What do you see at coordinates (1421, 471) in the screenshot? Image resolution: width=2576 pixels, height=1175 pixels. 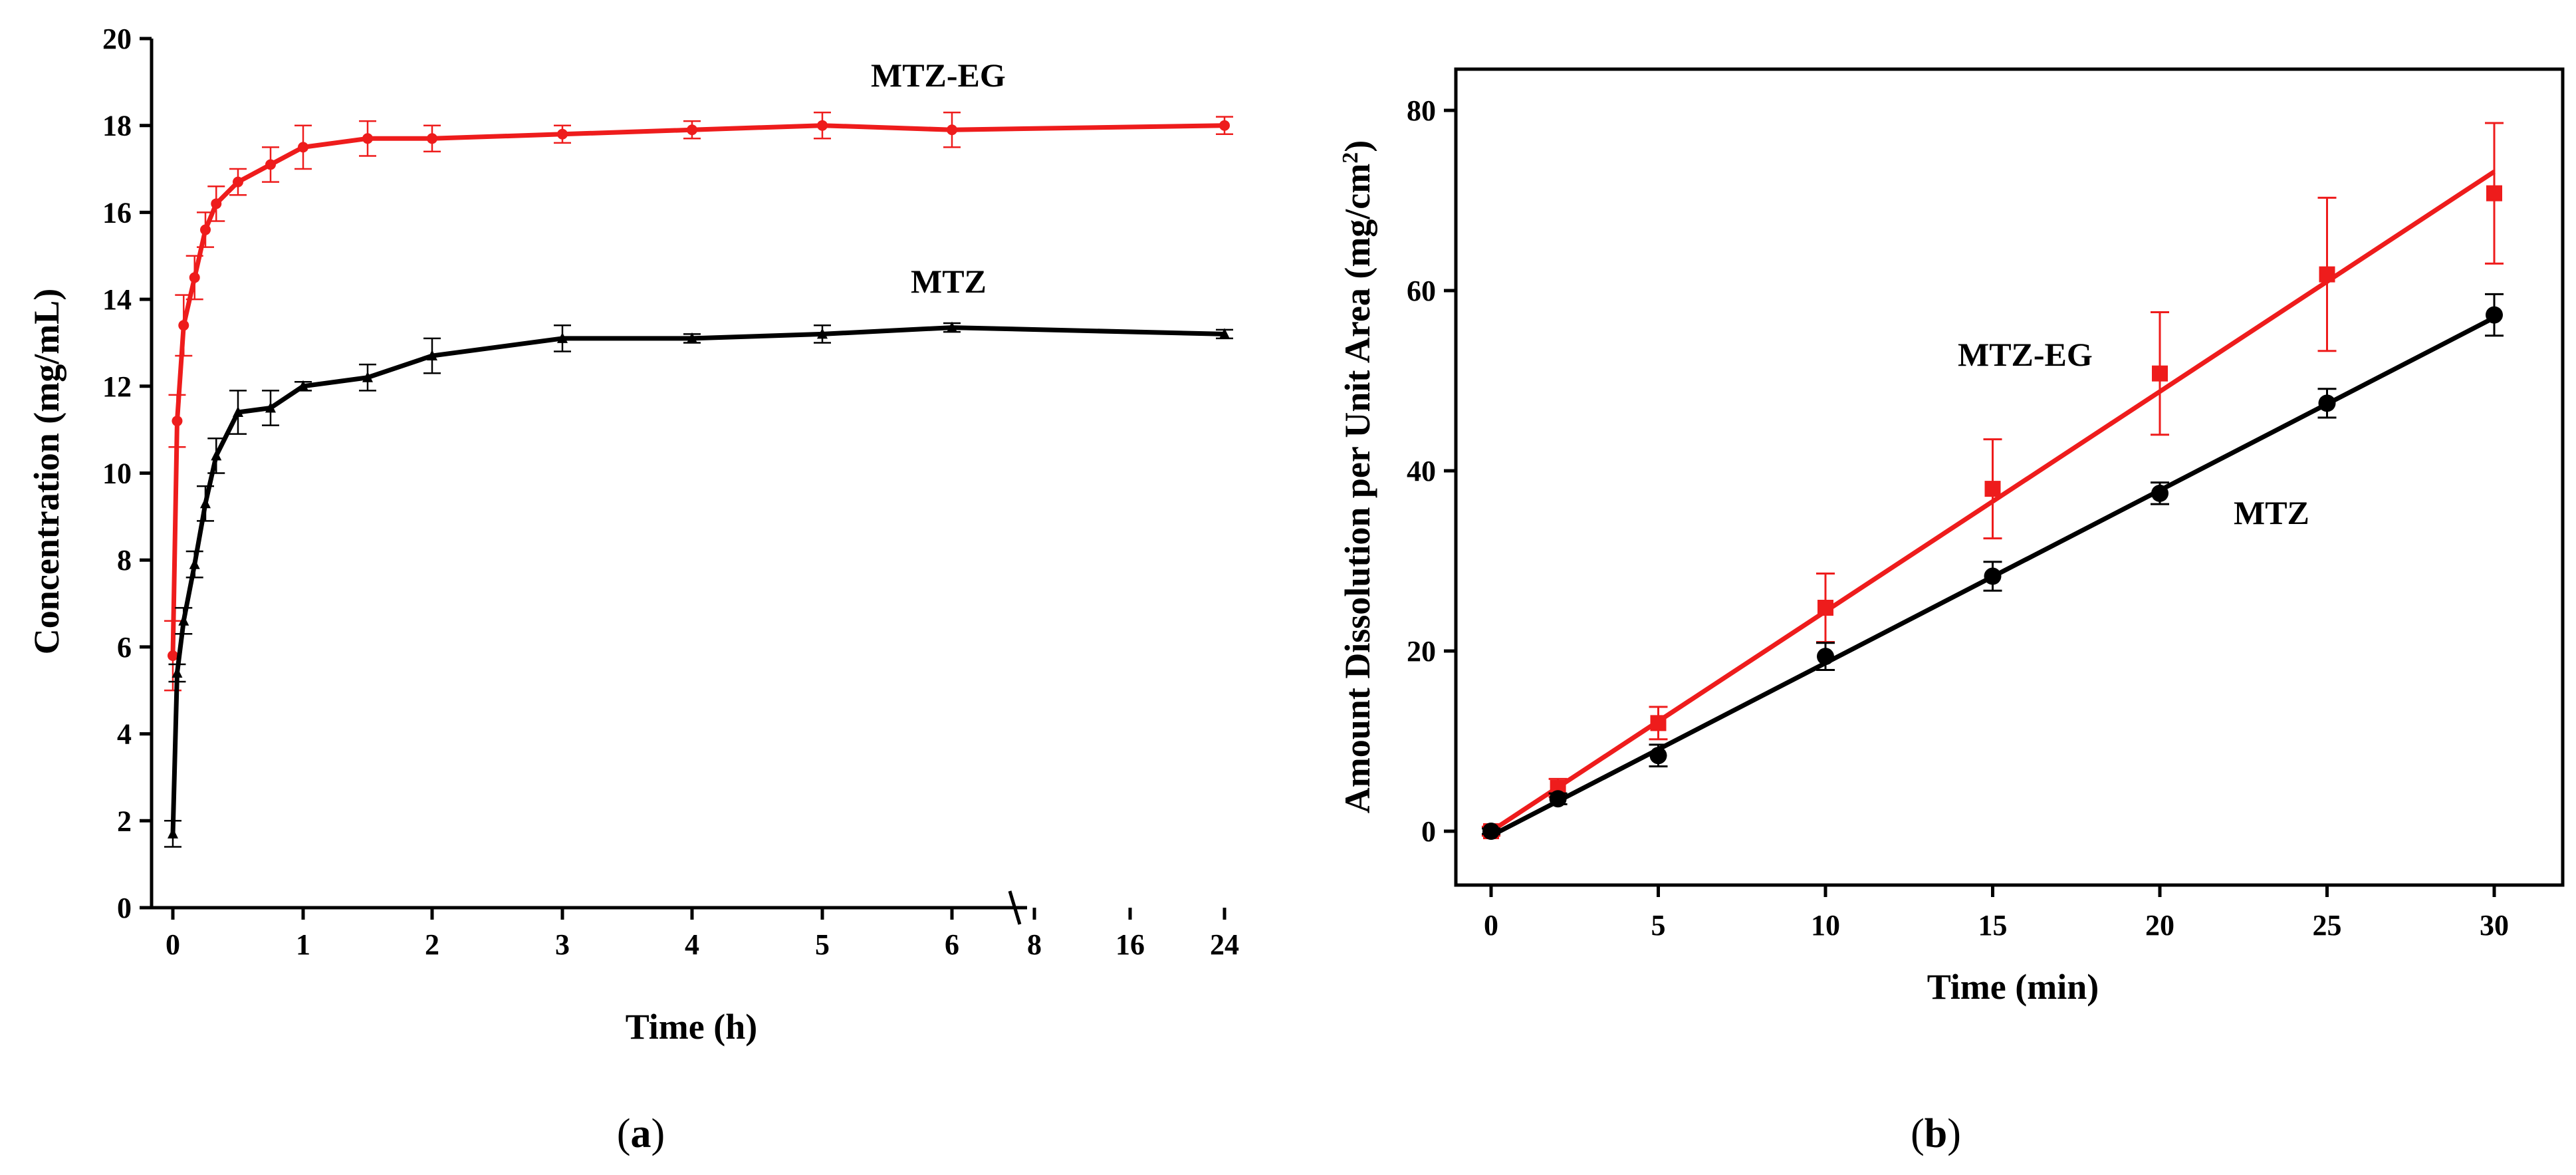 I see `chart-b-y-tick-label: 40` at bounding box center [1421, 471].